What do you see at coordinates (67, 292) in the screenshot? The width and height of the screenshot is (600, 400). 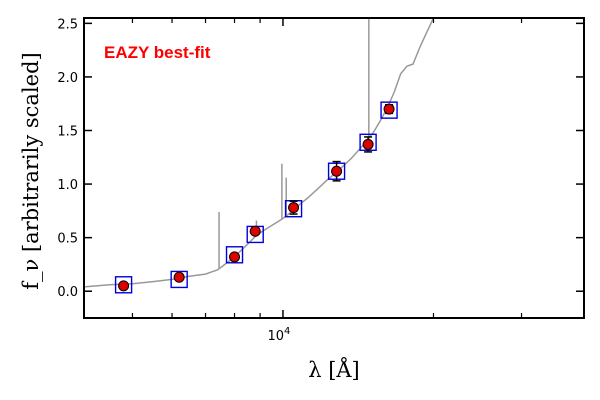 I see `y-tick-label: 0.0` at bounding box center [67, 292].